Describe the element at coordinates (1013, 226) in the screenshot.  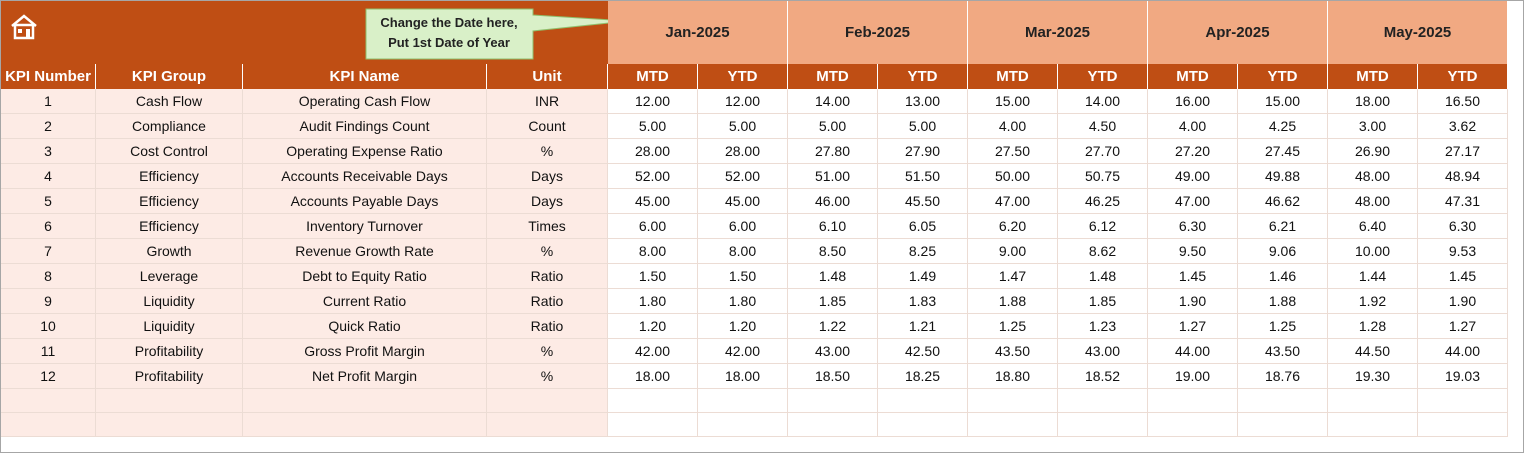
I see `table-cell: 6.20` at that location.